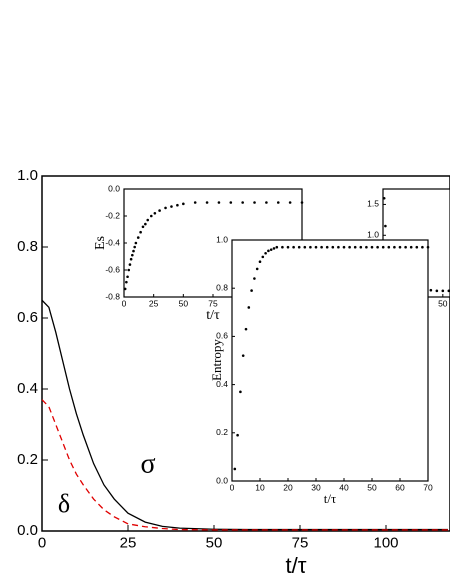 The width and height of the screenshot is (450, 582). I want to click on y-tick-label: 0.8, so click(27, 246).